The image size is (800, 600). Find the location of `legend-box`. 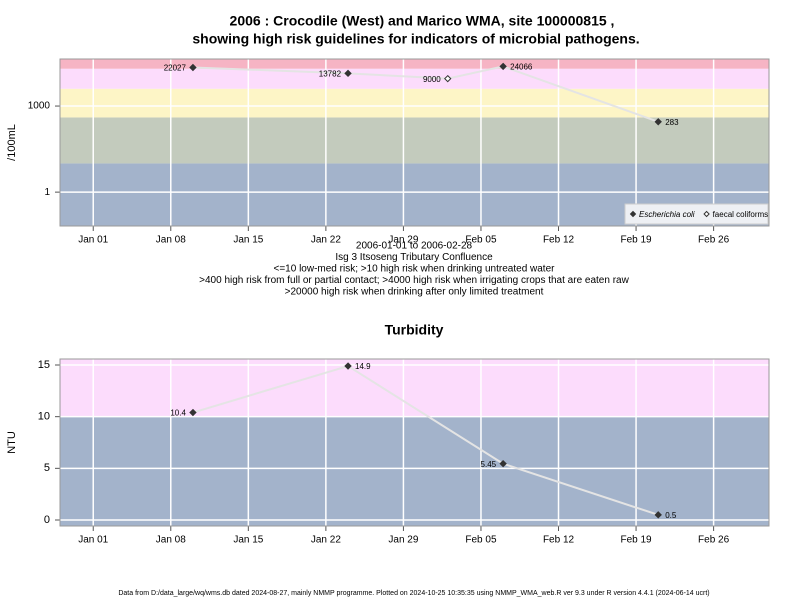

legend-box is located at coordinates (696, 214).